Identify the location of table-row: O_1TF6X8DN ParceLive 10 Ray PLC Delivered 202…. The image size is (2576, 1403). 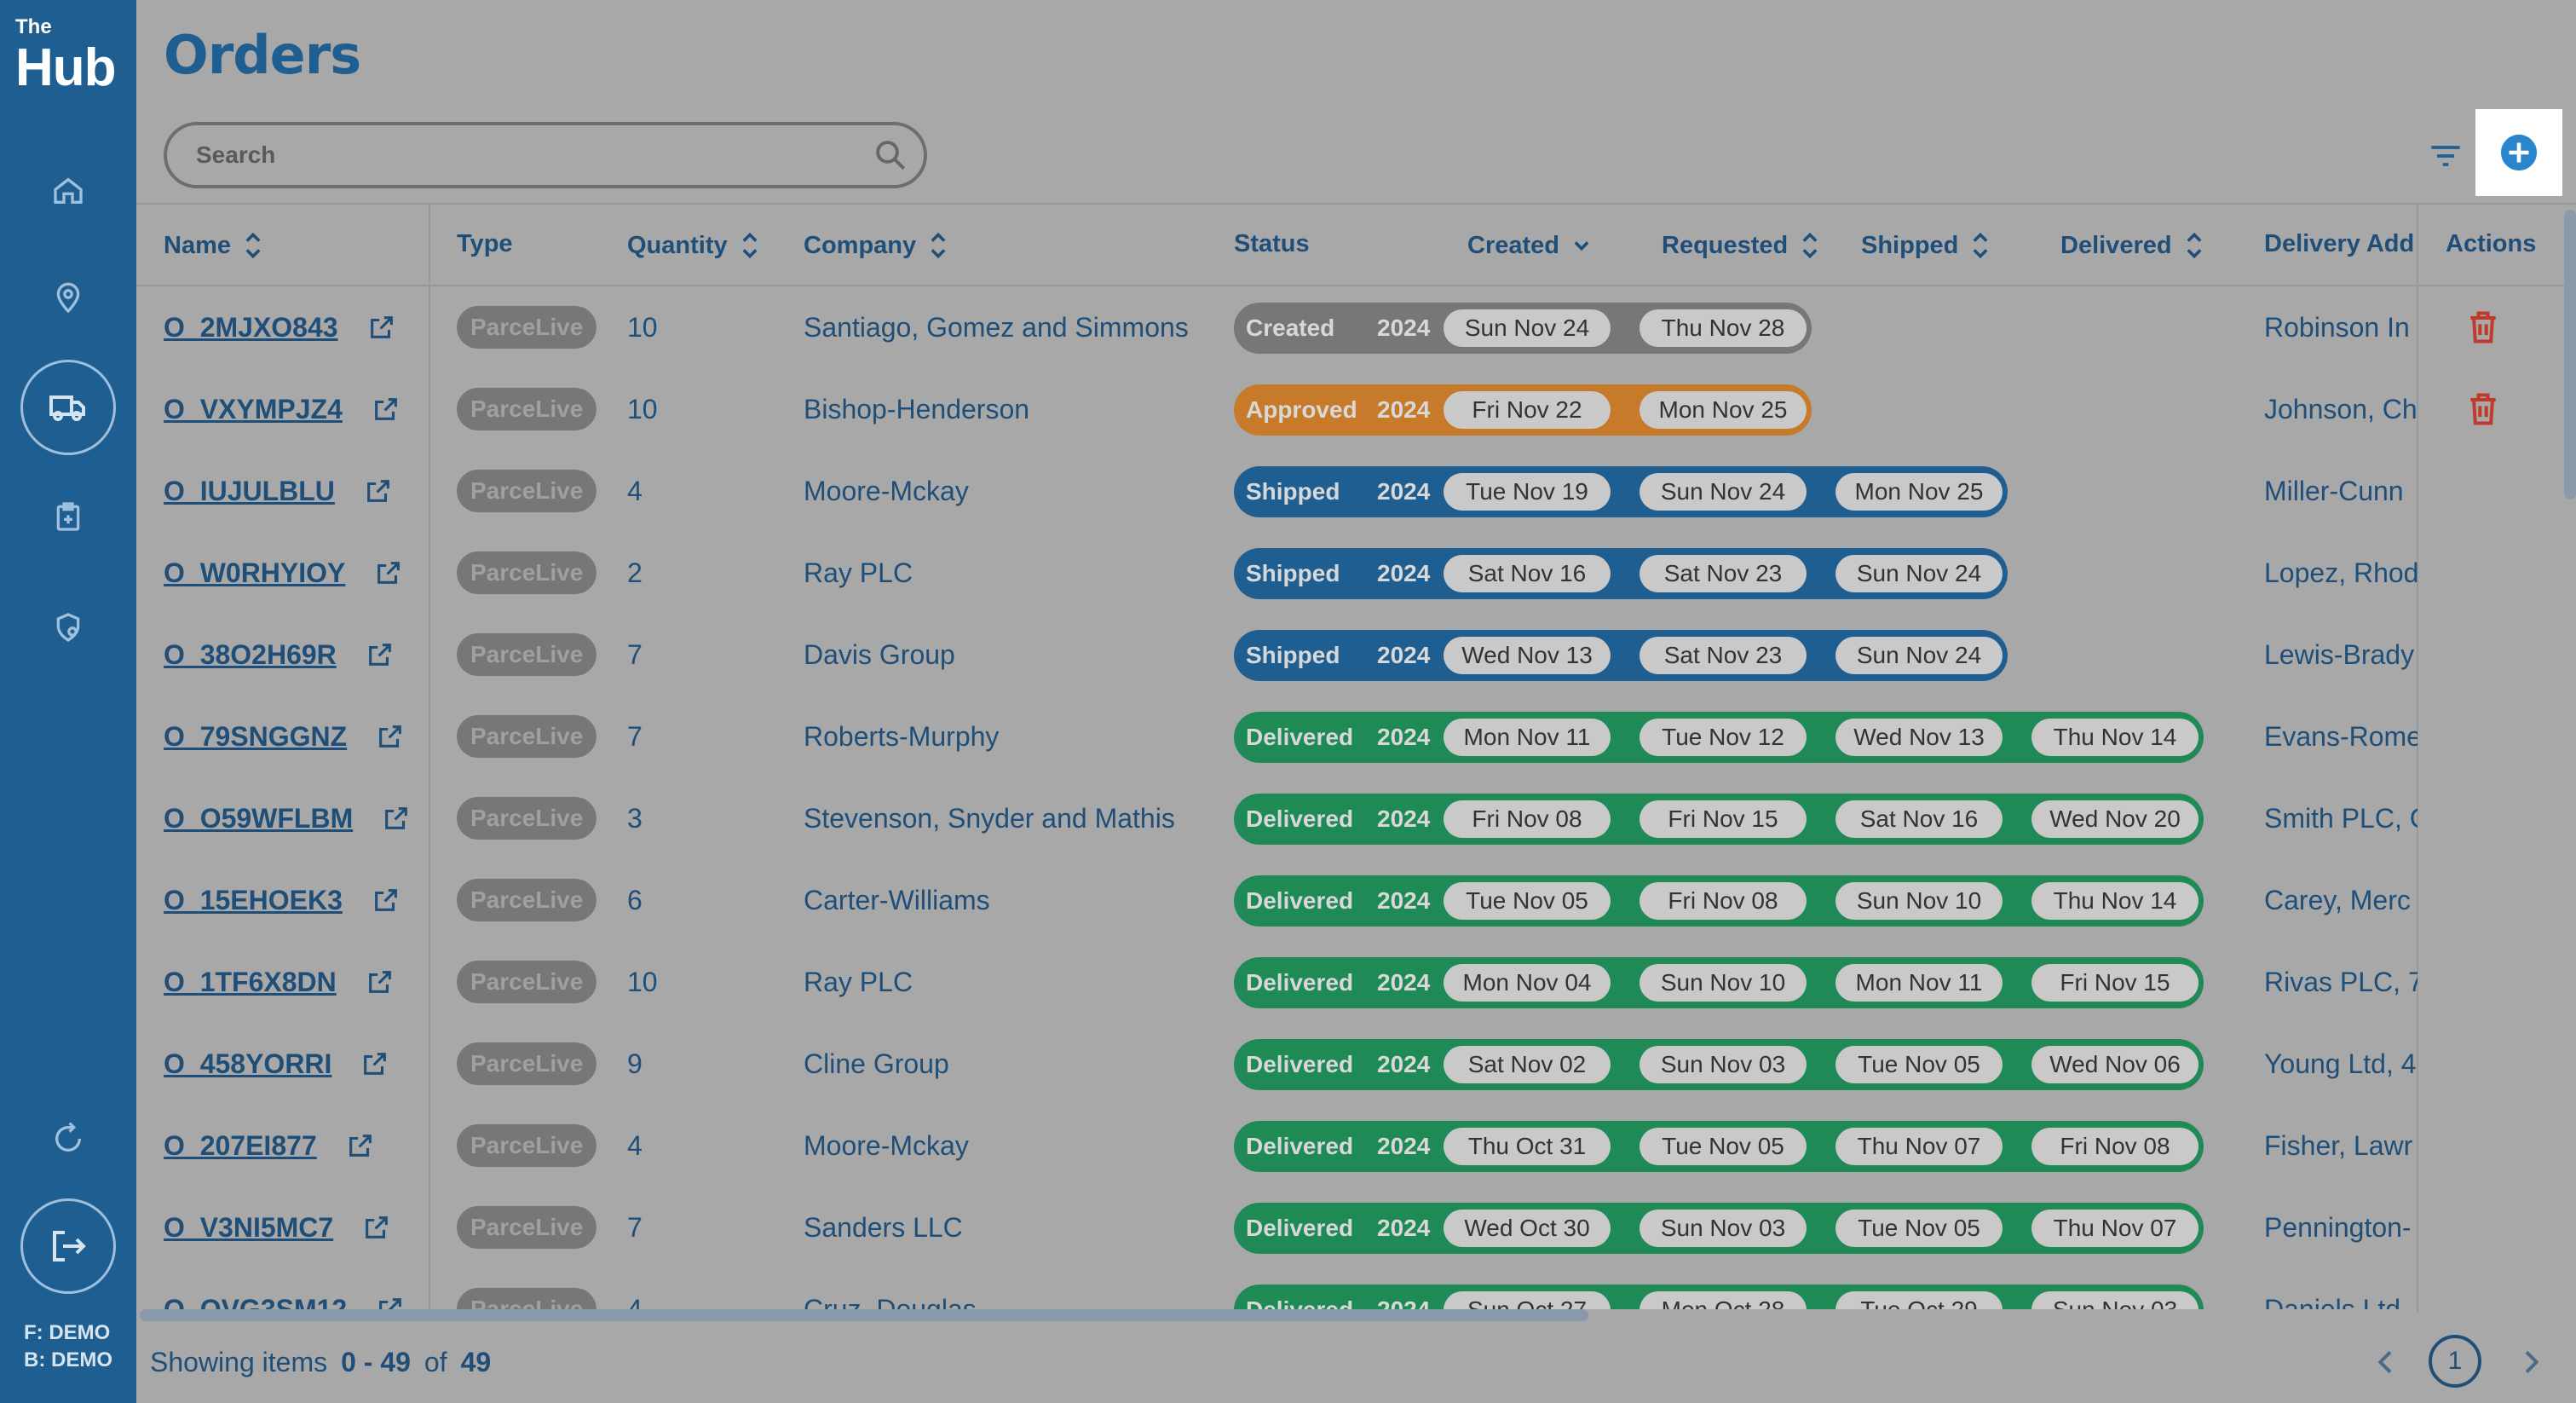
(1356, 982).